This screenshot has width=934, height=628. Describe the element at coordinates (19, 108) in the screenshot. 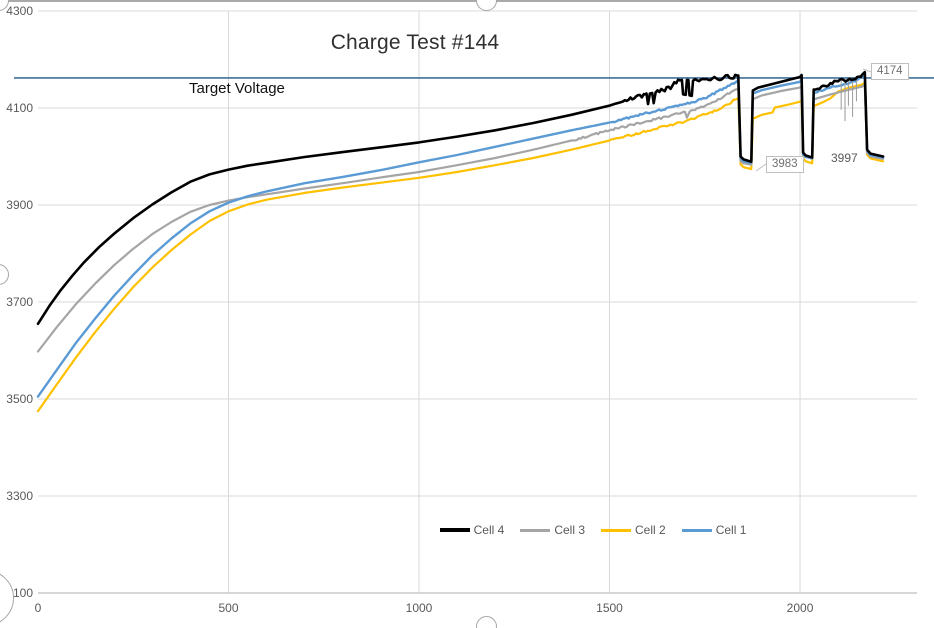

I see `y-axis-tick-label: 4100` at that location.